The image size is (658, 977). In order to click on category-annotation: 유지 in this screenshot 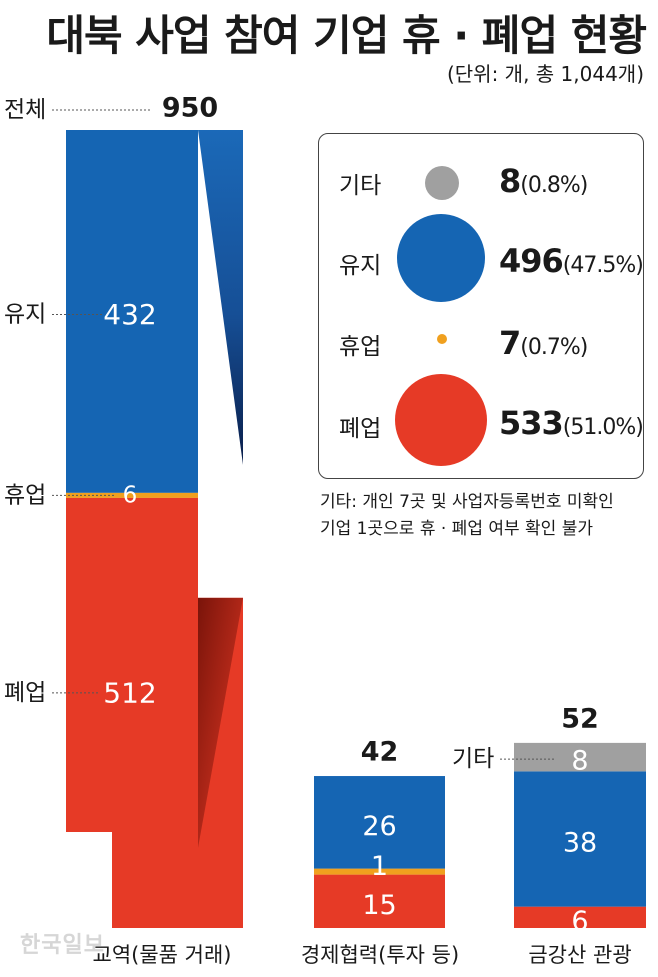, I will do `click(25, 314)`.